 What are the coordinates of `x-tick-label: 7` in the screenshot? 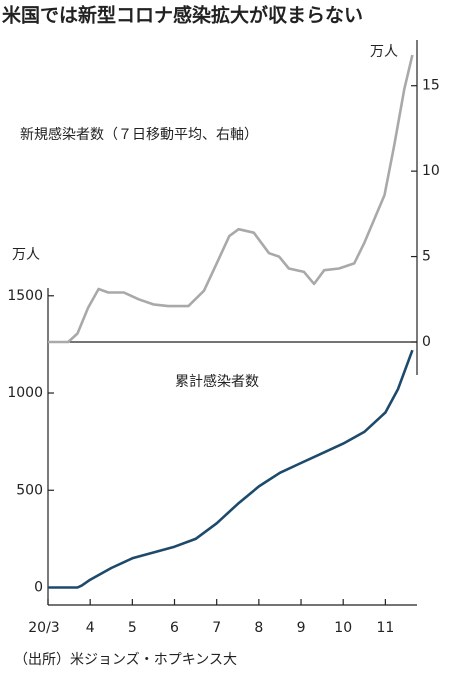 It's located at (216, 628).